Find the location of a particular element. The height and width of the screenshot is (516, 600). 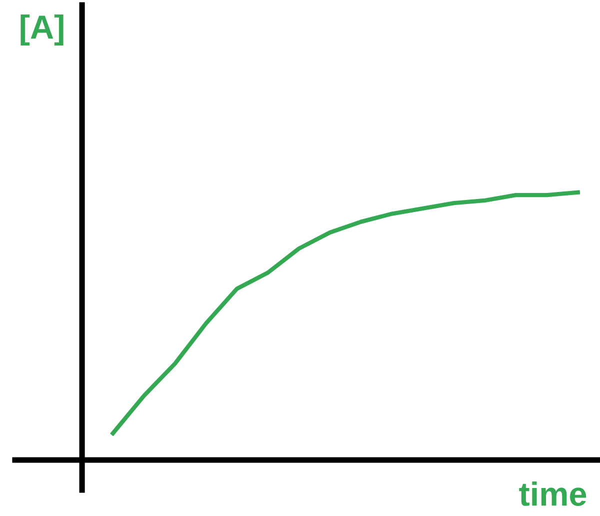

x-axis-title: time is located at coordinates (552, 493).